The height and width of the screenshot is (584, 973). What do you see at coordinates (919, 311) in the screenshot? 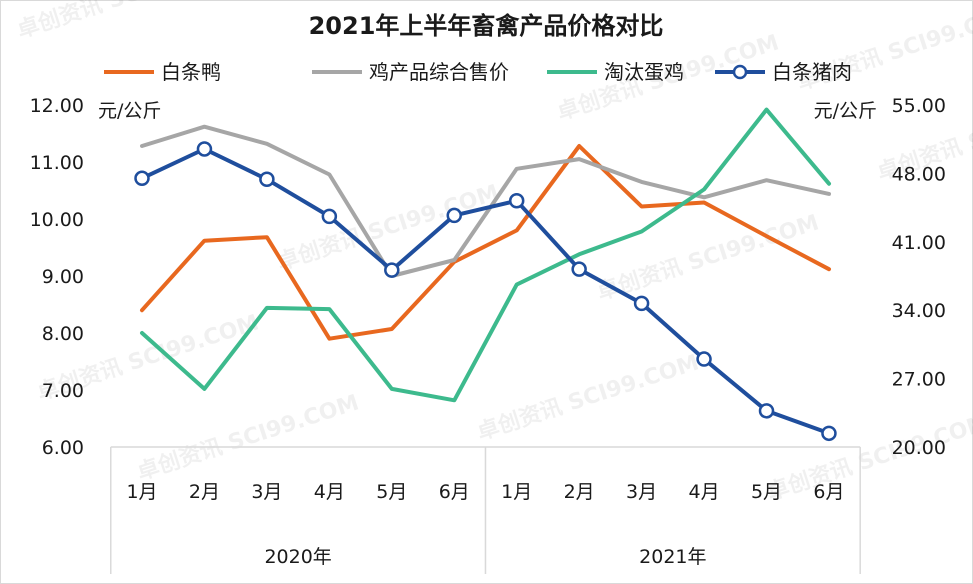
I see `right-tick-label: 34.00` at bounding box center [919, 311].